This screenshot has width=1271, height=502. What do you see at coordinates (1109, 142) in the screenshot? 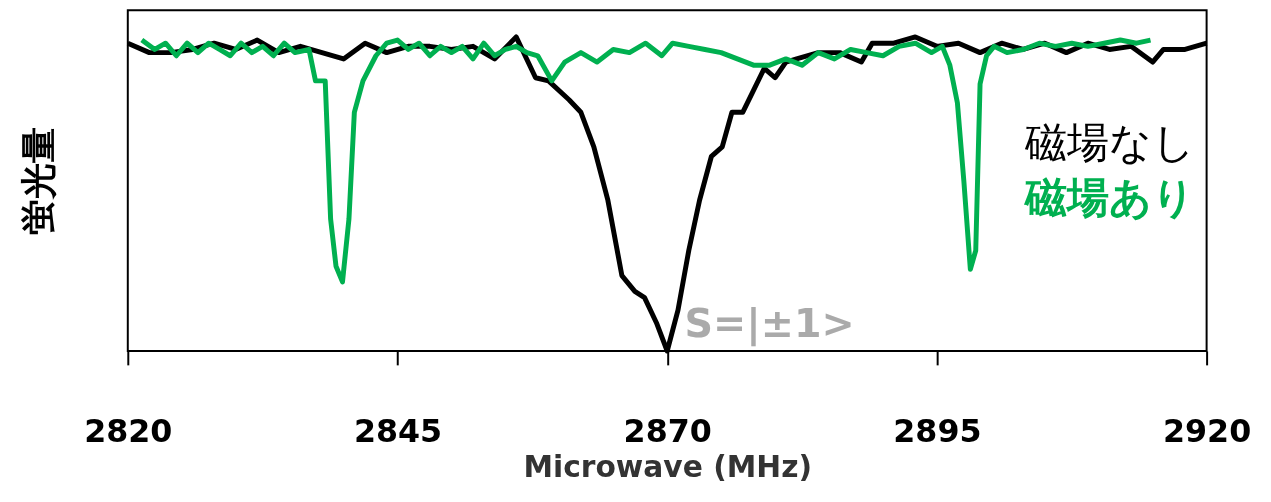
I see `series-label: 磁場なし` at bounding box center [1109, 142].